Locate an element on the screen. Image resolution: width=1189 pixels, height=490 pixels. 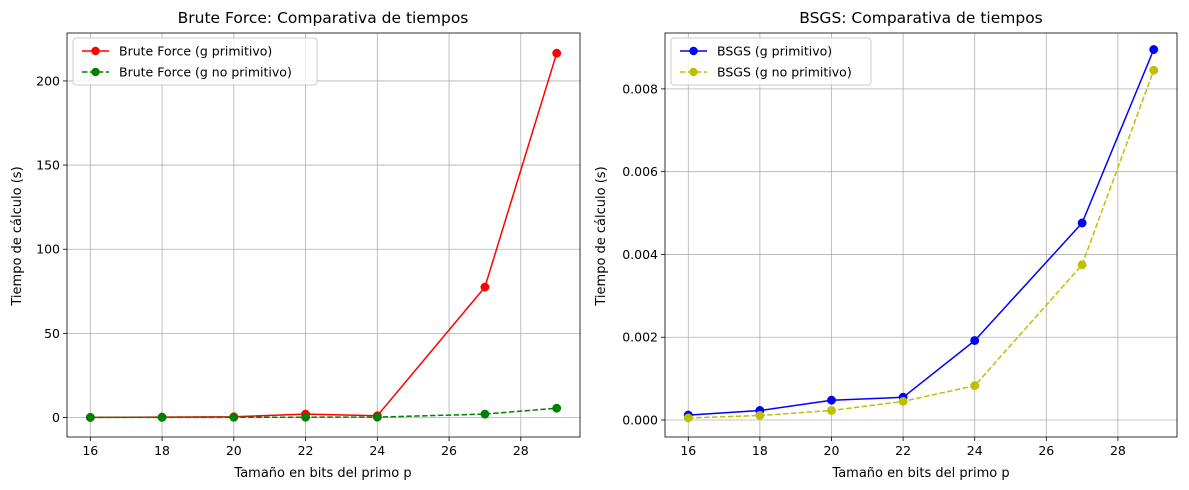
y-tick-label: 0.002 is located at coordinates (640, 337).